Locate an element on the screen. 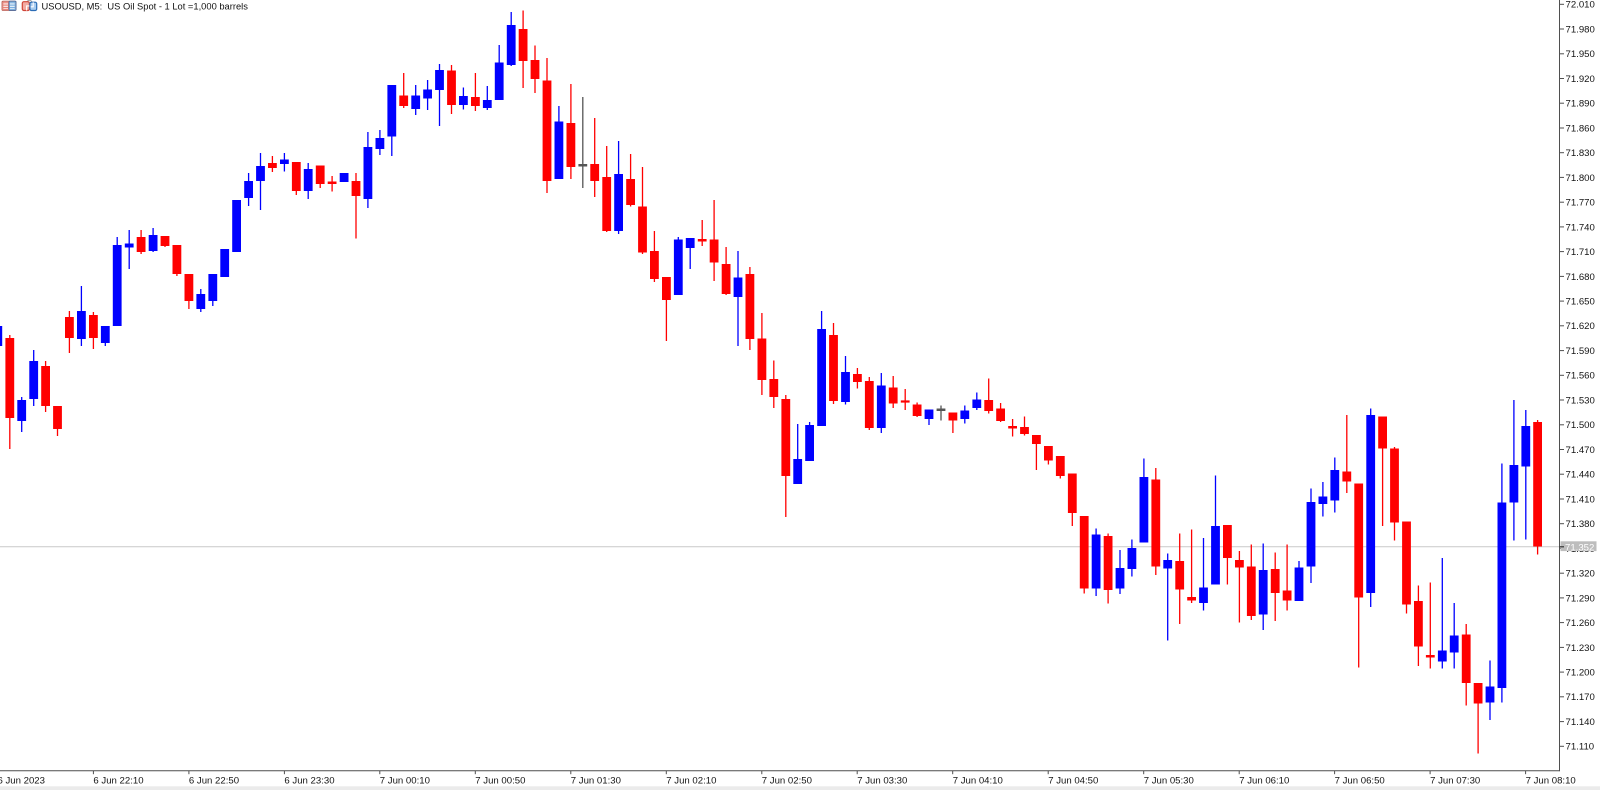  svg-text: 71.680 is located at coordinates (1580, 277).